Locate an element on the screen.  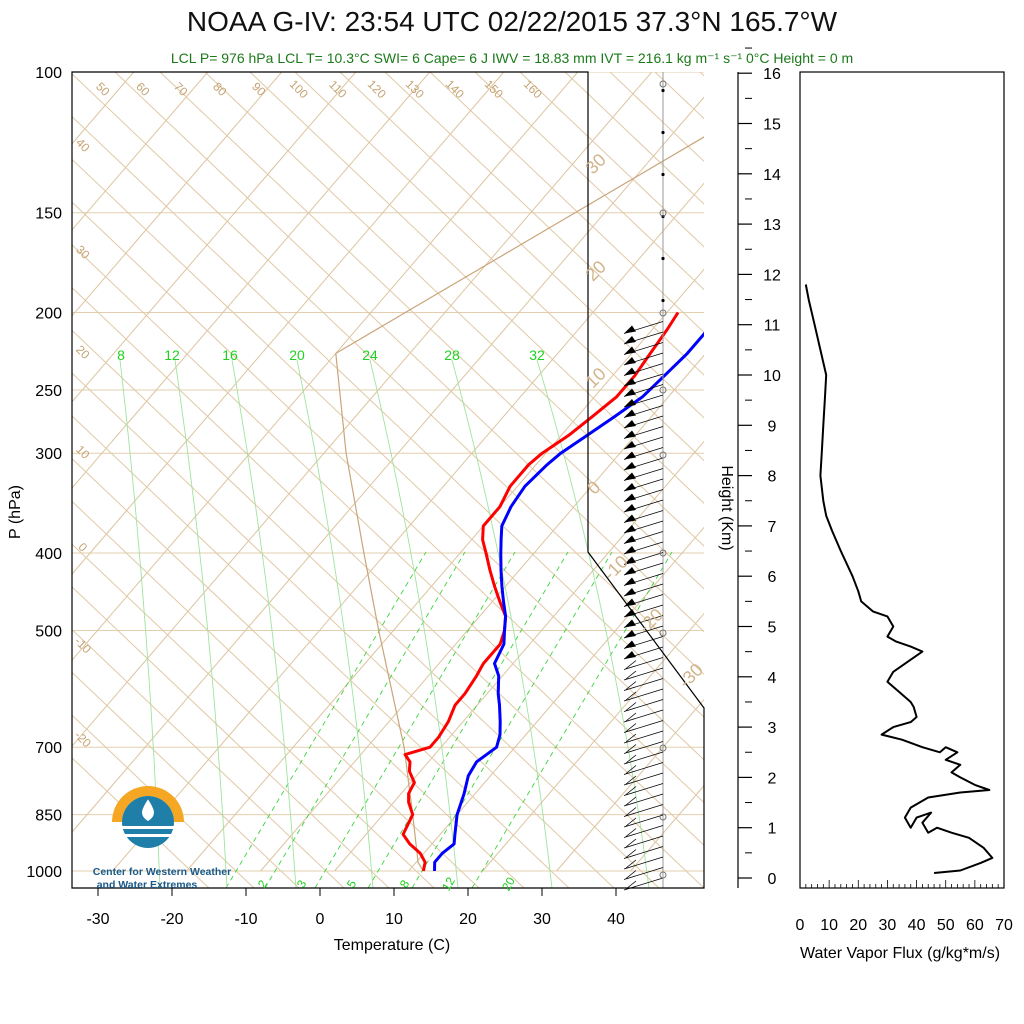
mixing-ratio-label: 24 is located at coordinates (370, 355).